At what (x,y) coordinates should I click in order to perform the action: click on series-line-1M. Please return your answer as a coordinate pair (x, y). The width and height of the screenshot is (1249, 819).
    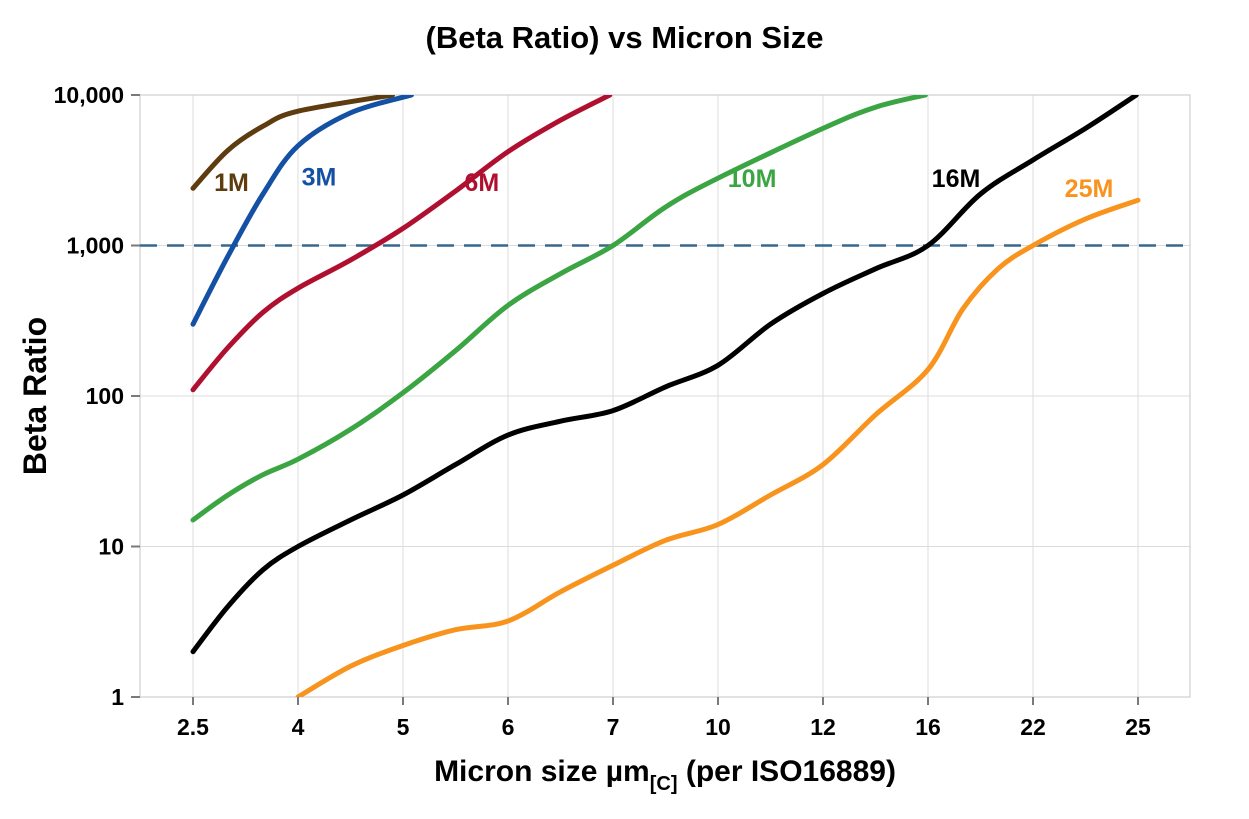
    Looking at the image, I should click on (292, 143).